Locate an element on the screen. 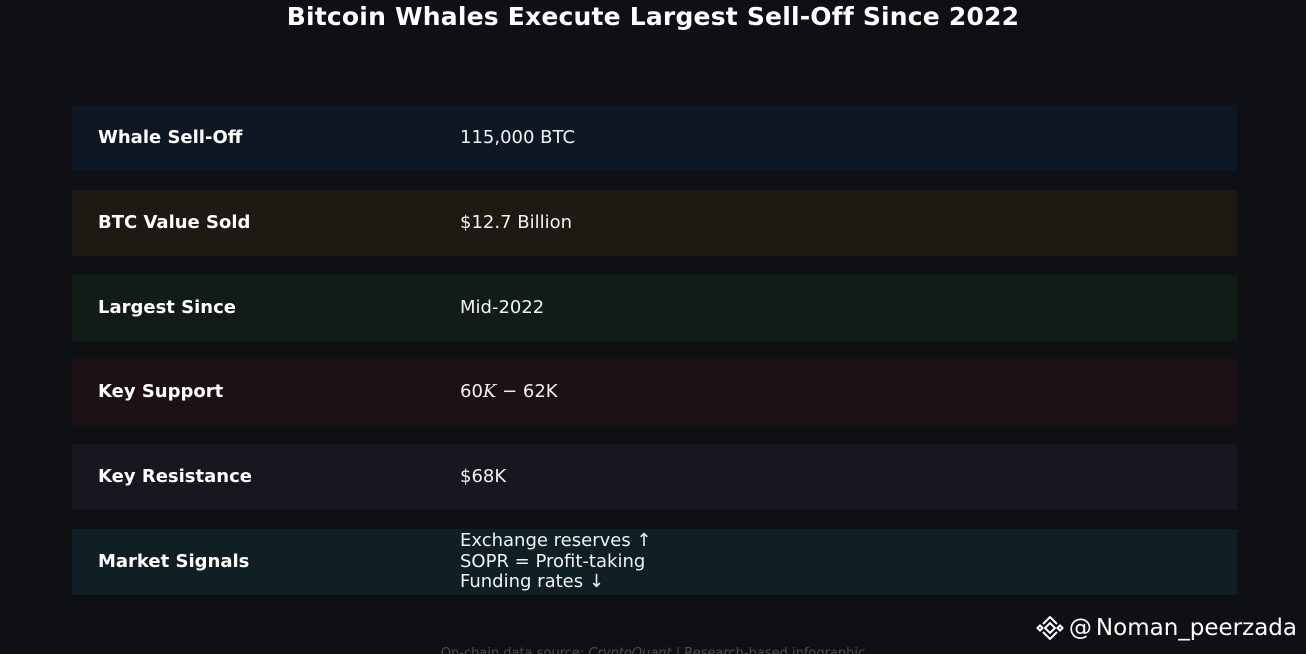 This screenshot has width=1306, height=654. row-key-resistance: Key Resistance $68K is located at coordinates (654, 477).